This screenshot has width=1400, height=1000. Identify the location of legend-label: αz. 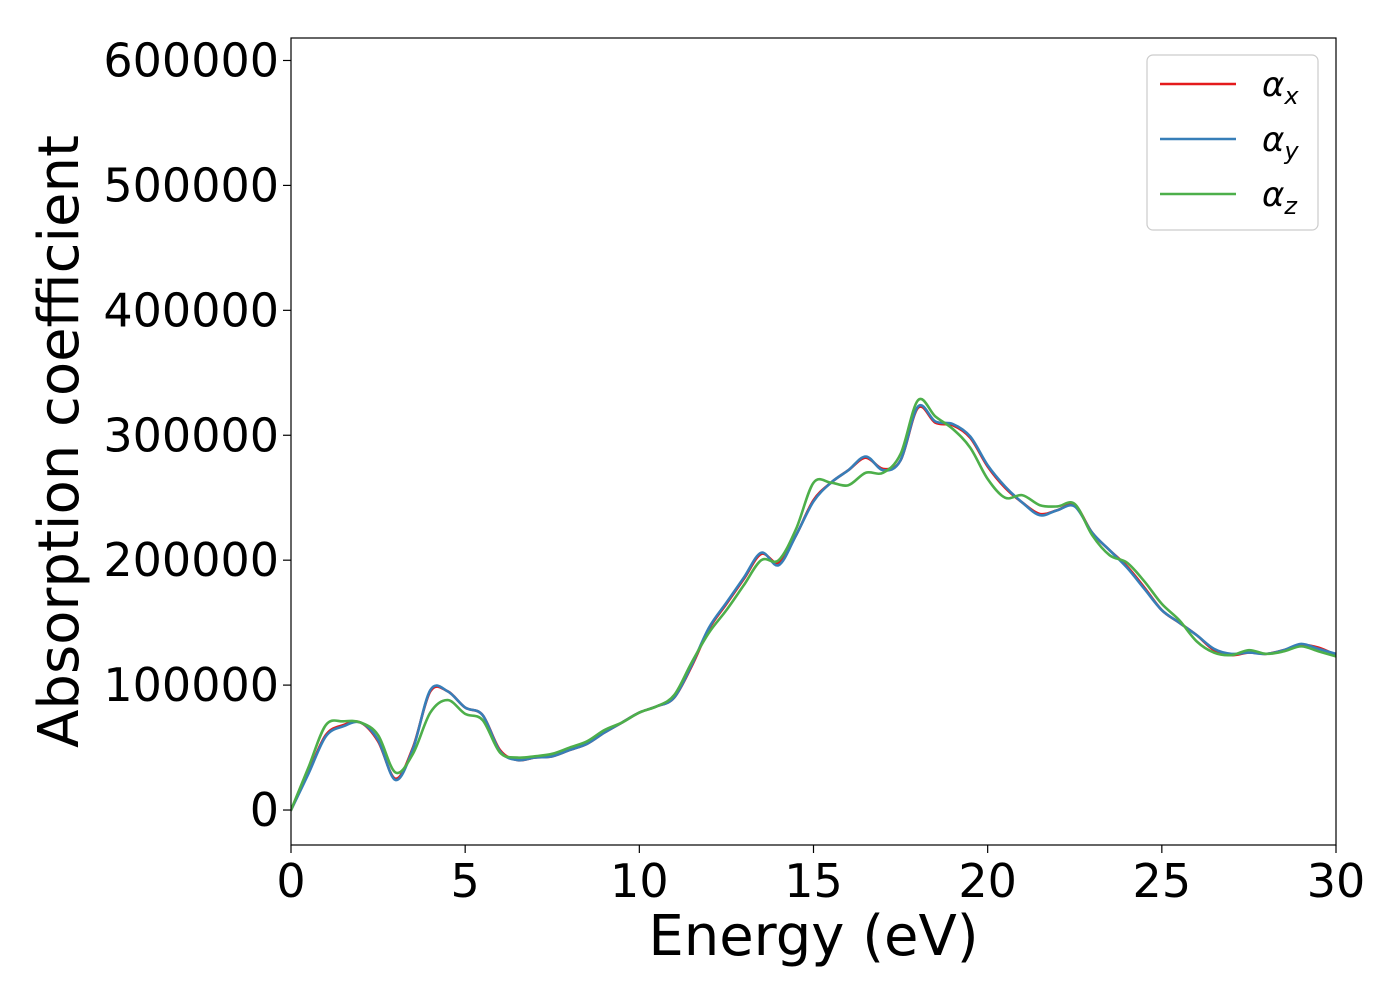
(1280, 197).